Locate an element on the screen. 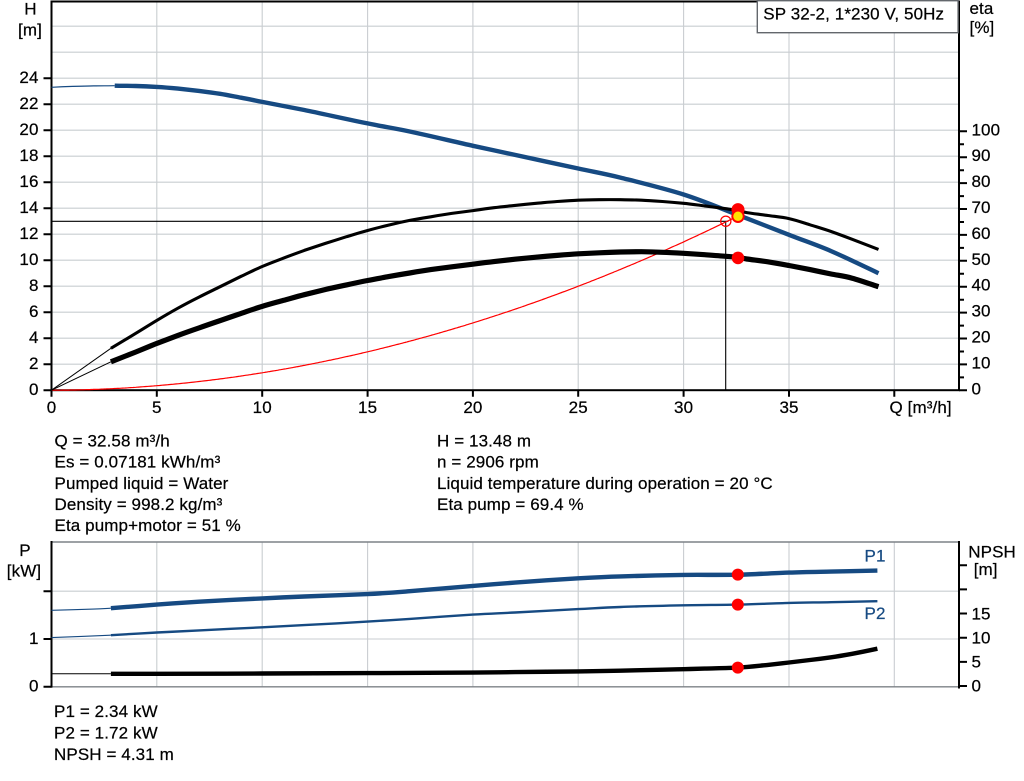  svg-text: 40 is located at coordinates (981, 285).